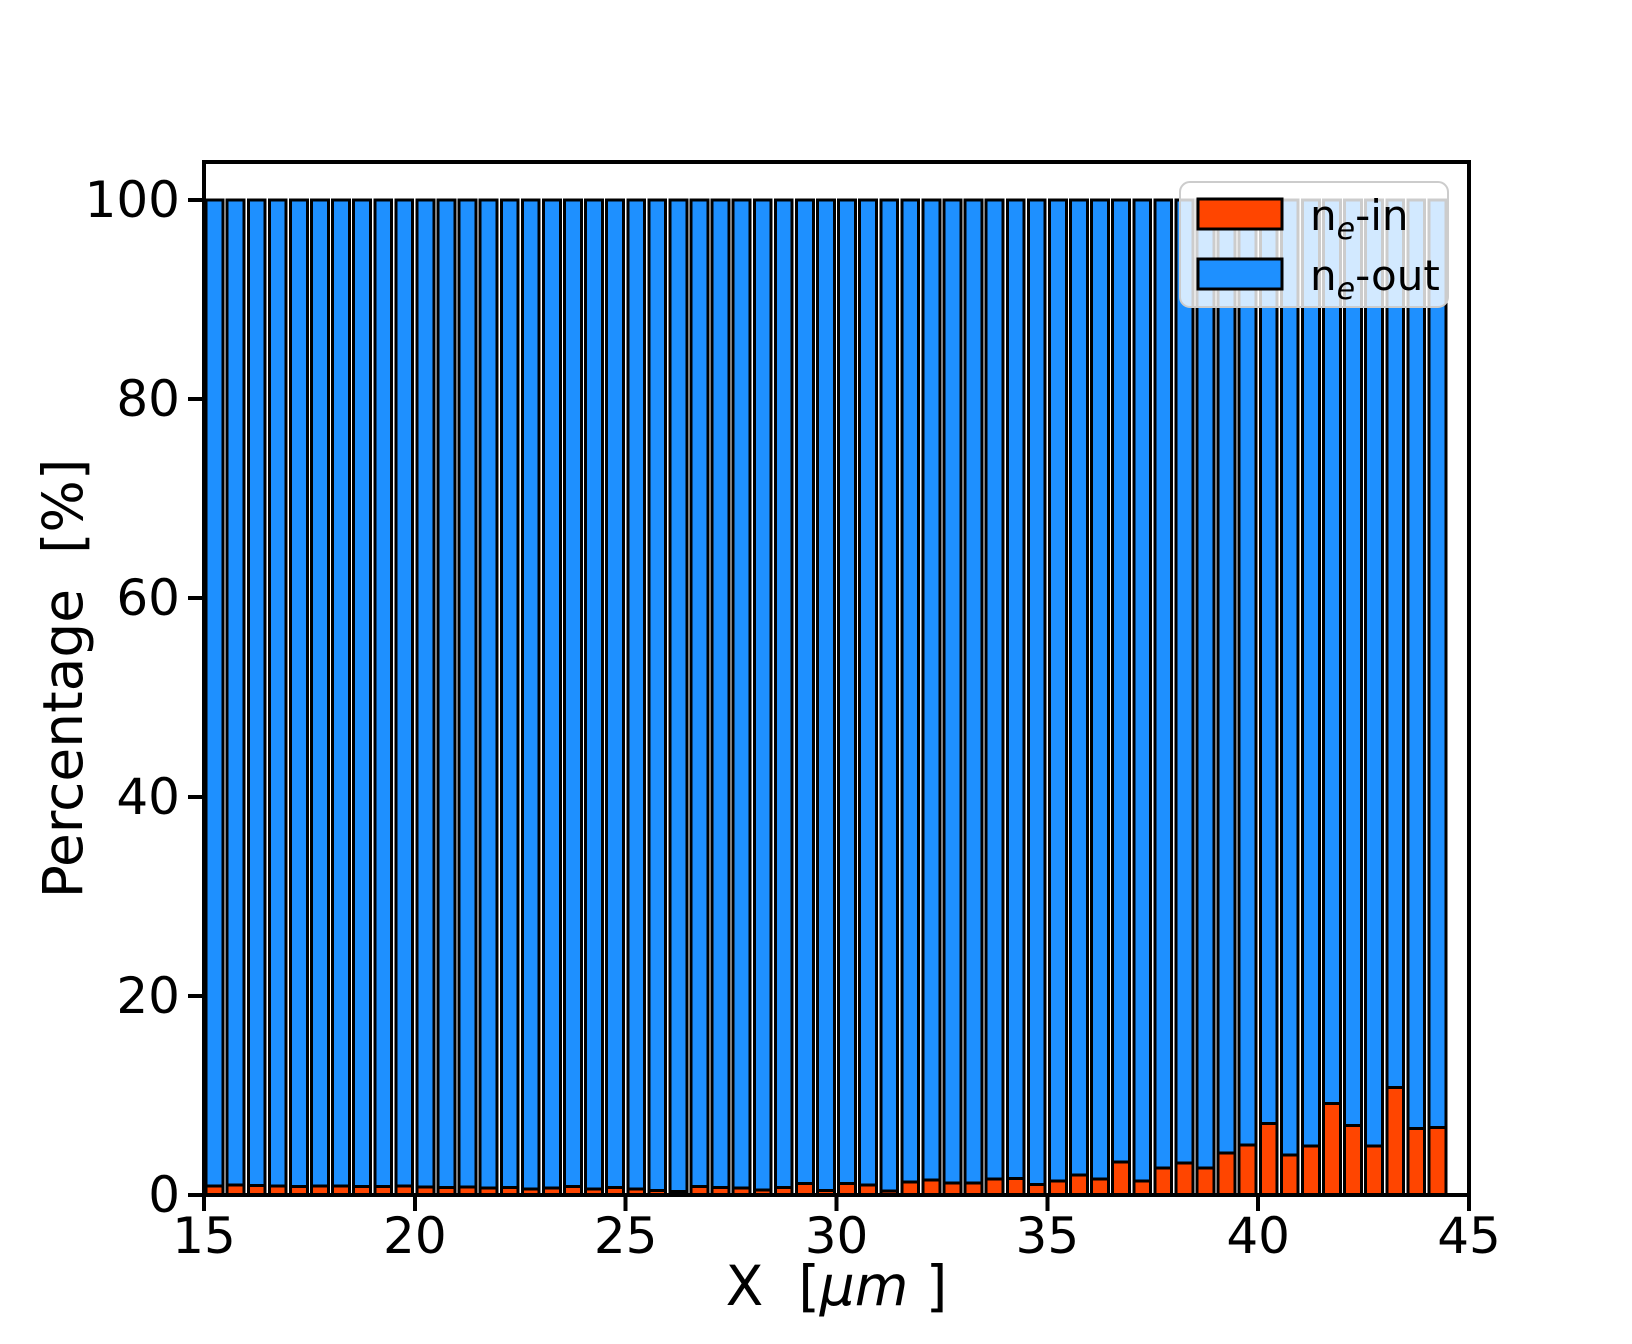 This screenshot has height=1344, width=1632. Describe the element at coordinates (63, 679) in the screenshot. I see `y-axis-label: Percentage [%]` at that location.